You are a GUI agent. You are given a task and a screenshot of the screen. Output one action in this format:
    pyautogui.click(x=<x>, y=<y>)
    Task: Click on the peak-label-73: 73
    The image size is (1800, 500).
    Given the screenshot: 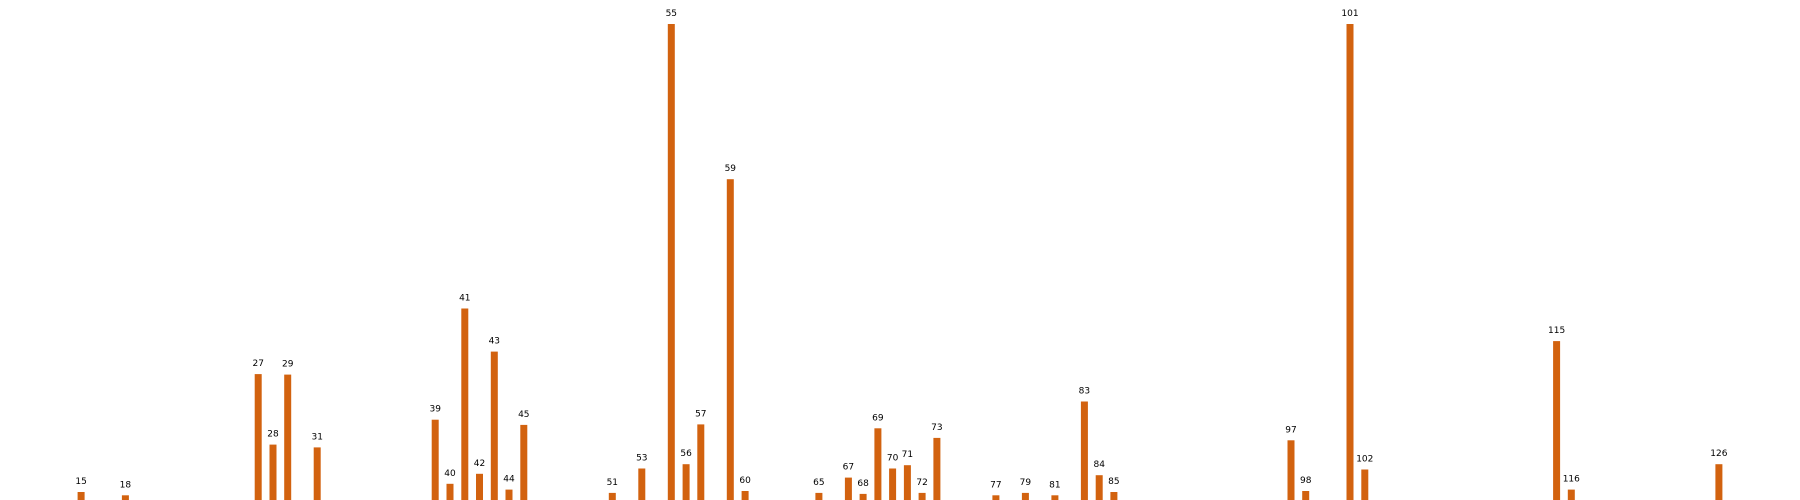 What is the action you would take?
    pyautogui.click(x=936, y=428)
    